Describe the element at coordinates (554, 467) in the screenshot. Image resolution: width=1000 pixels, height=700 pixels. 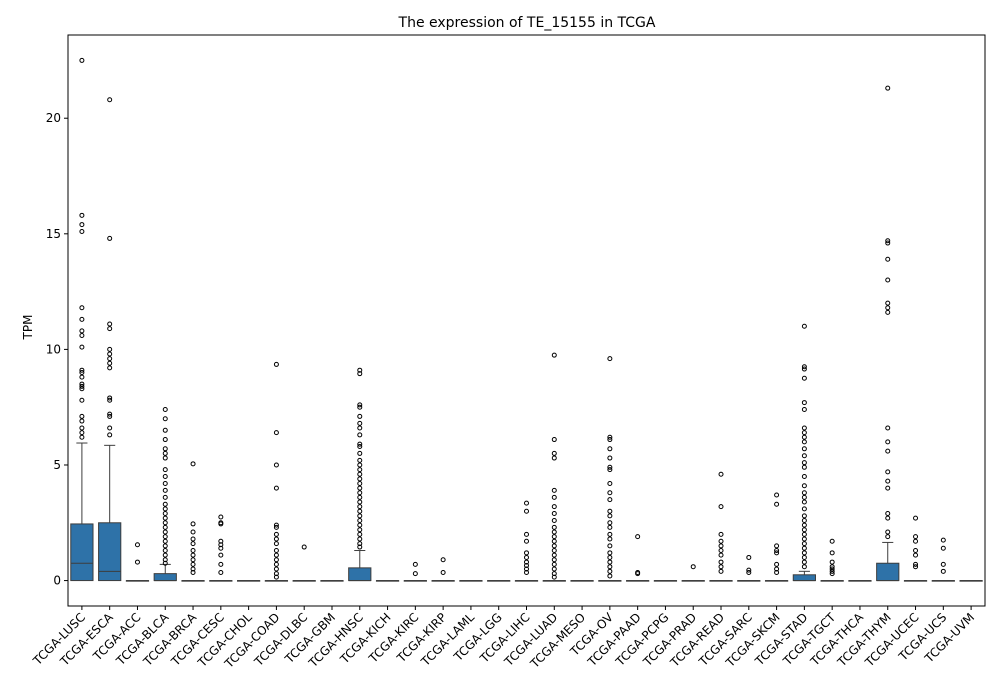
I see `box-tcga-luad` at that location.